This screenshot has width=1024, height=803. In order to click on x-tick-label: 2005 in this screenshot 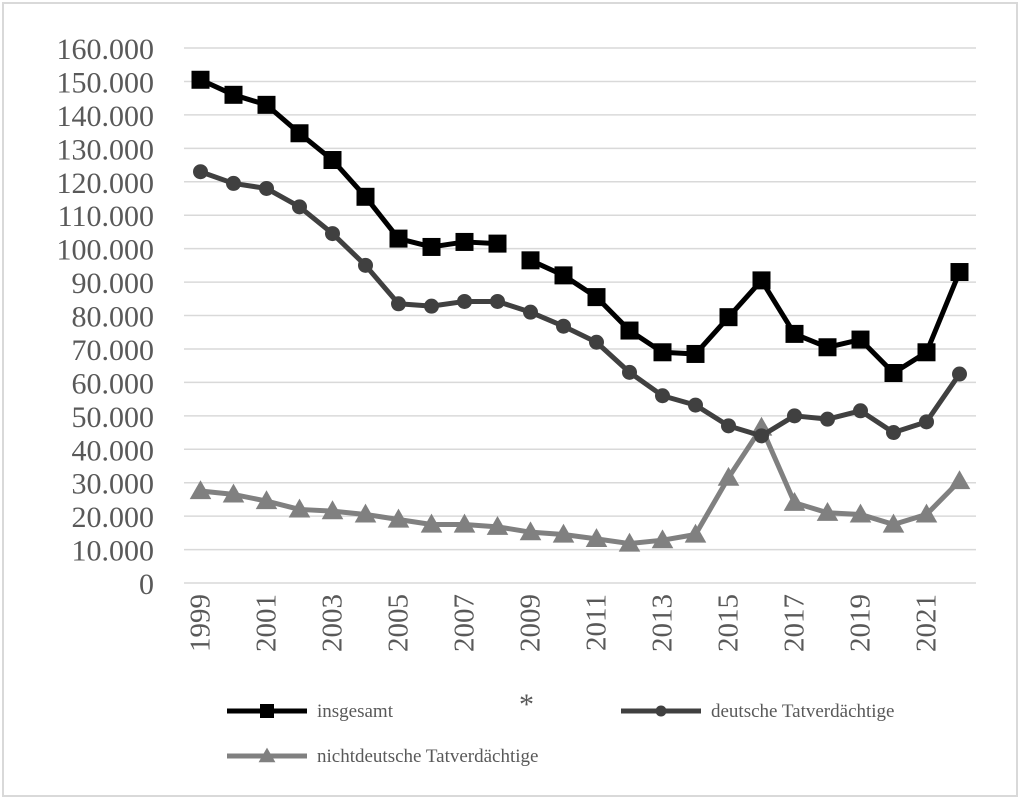, I will do `click(399, 623)`.